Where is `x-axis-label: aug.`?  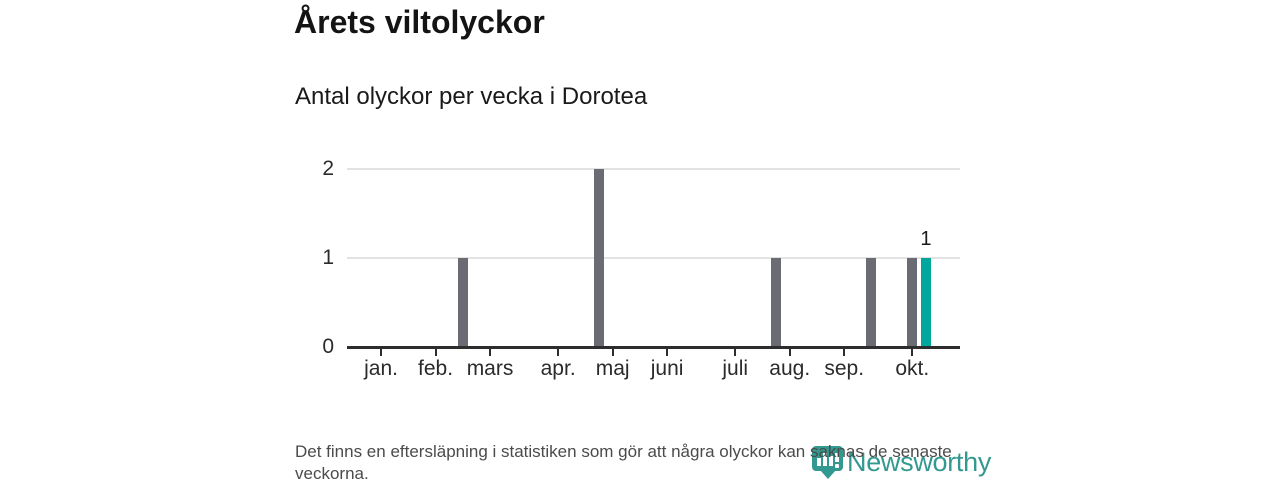
x-axis-label: aug. is located at coordinates (790, 368).